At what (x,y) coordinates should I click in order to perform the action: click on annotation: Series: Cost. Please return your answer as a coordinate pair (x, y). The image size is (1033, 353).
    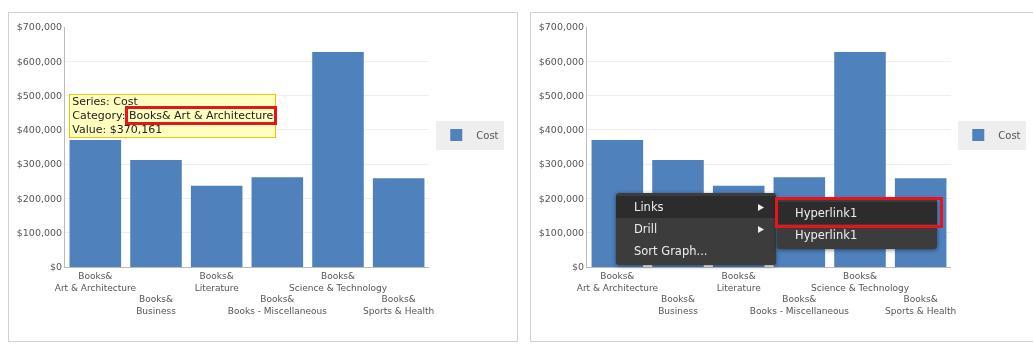
    Looking at the image, I should click on (105, 102).